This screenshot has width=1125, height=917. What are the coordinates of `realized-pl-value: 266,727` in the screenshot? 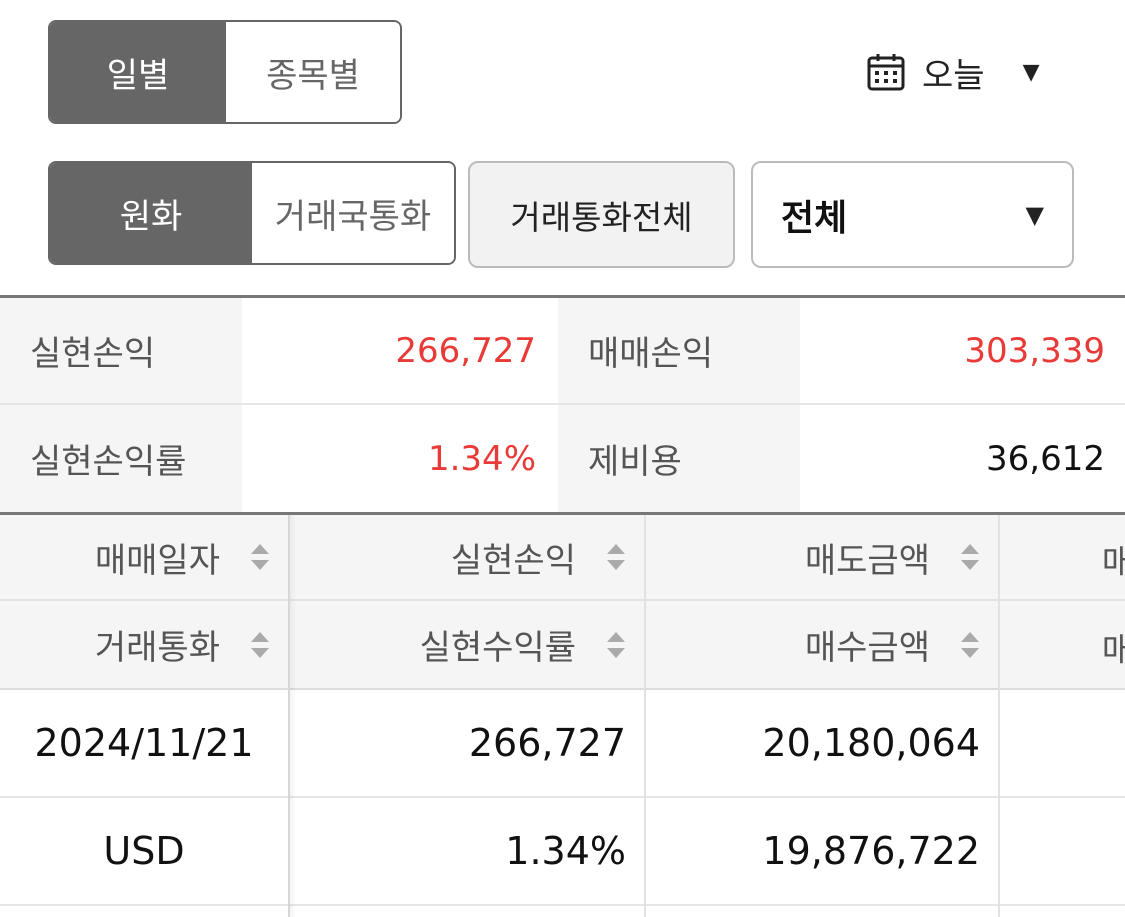 It's located at (400, 350).